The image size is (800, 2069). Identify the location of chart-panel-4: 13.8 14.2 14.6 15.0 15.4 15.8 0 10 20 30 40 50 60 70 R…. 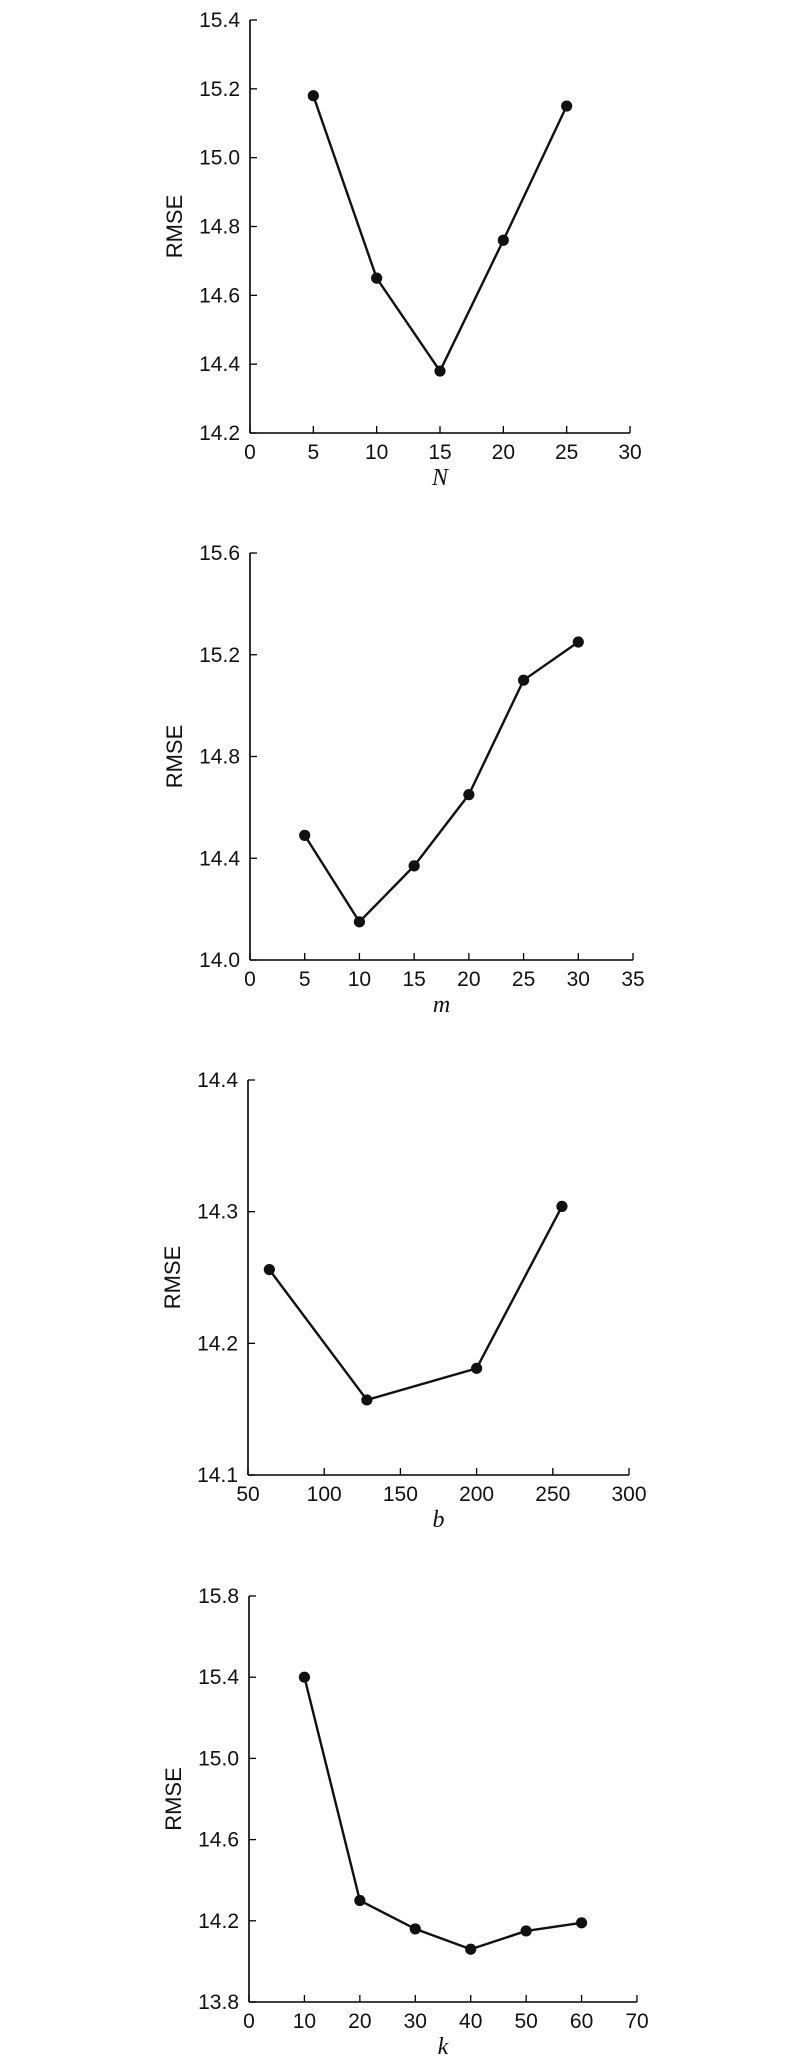
(405, 1822).